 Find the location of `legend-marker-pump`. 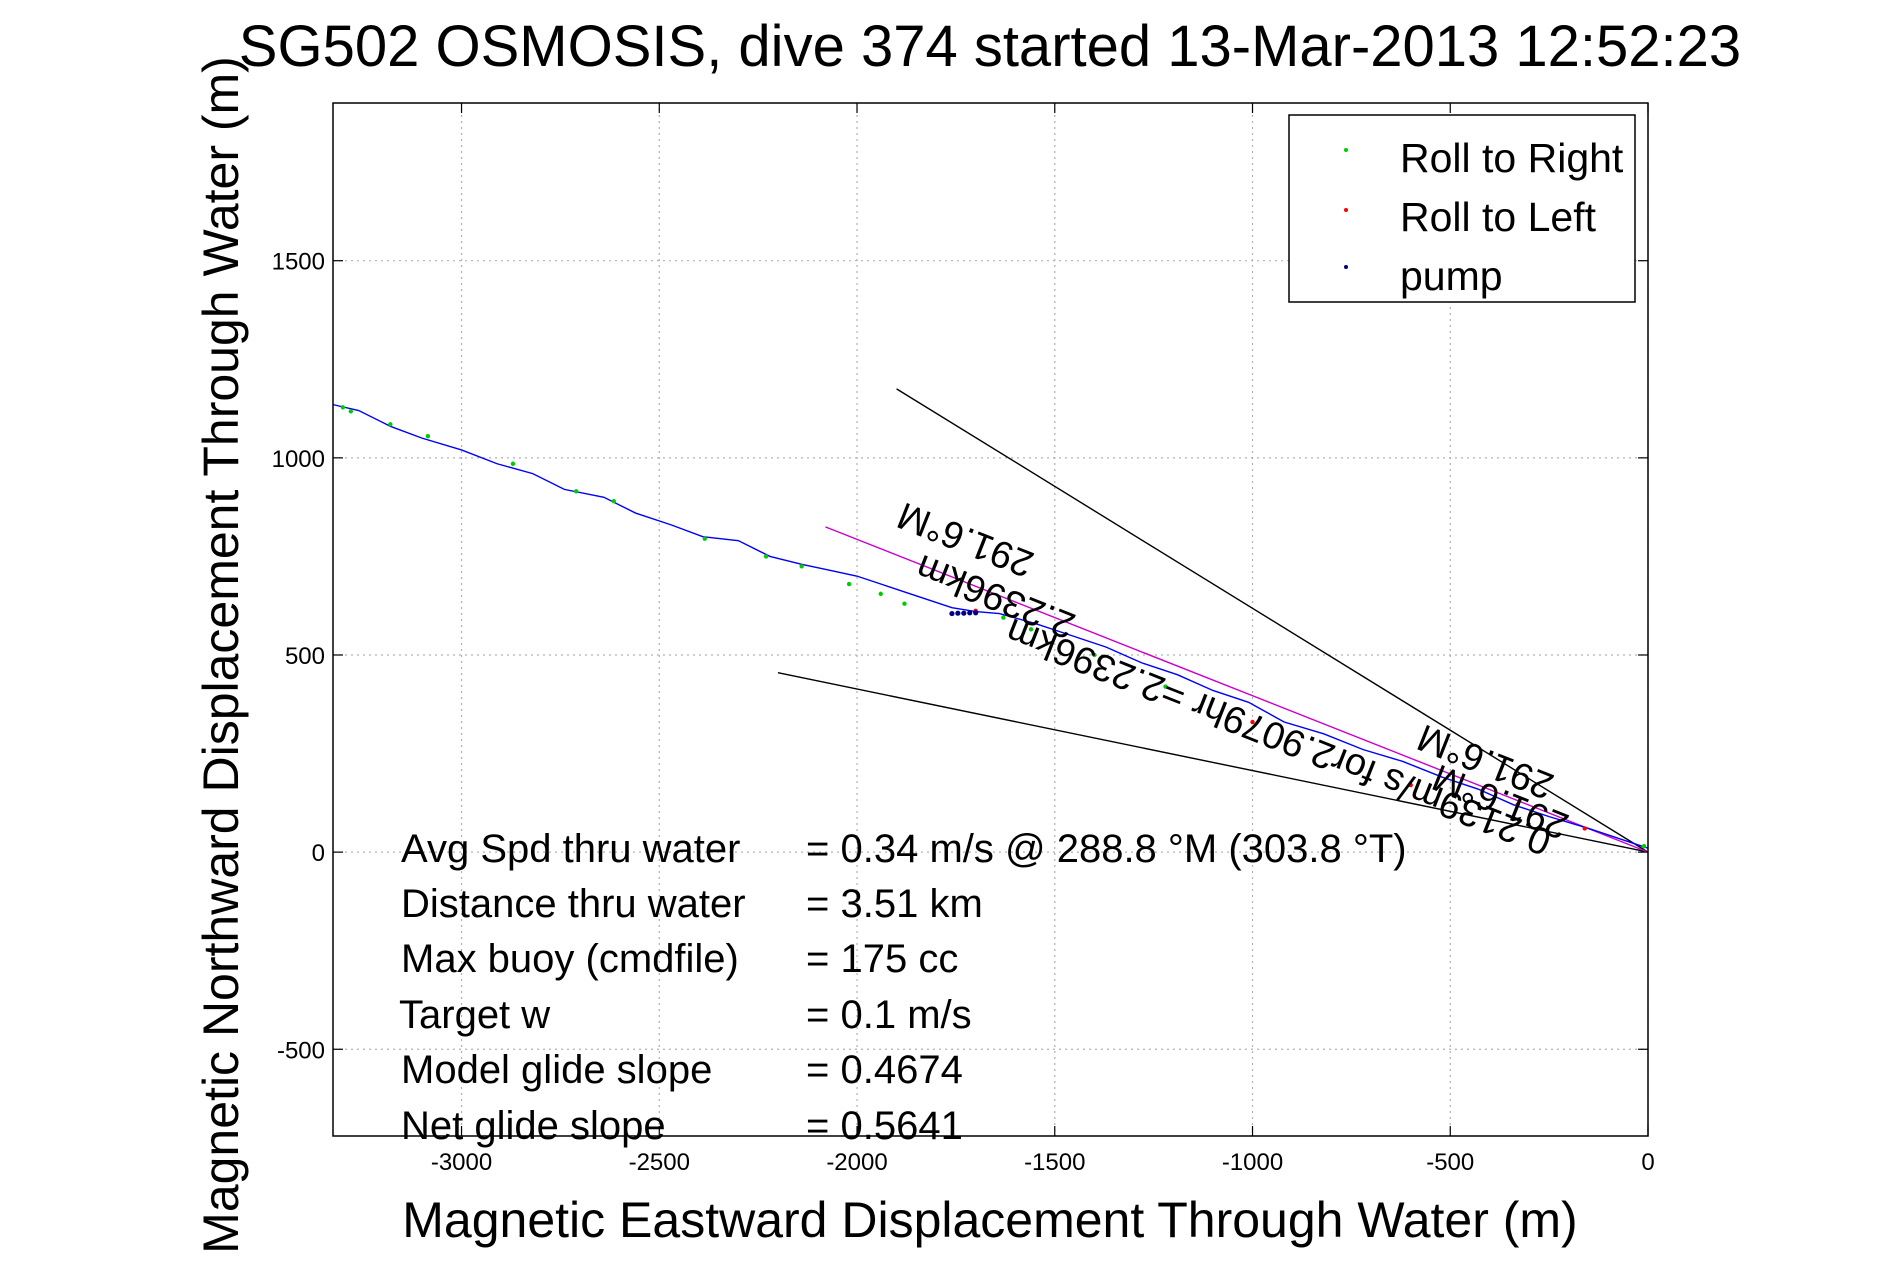

legend-marker-pump is located at coordinates (1346, 267).